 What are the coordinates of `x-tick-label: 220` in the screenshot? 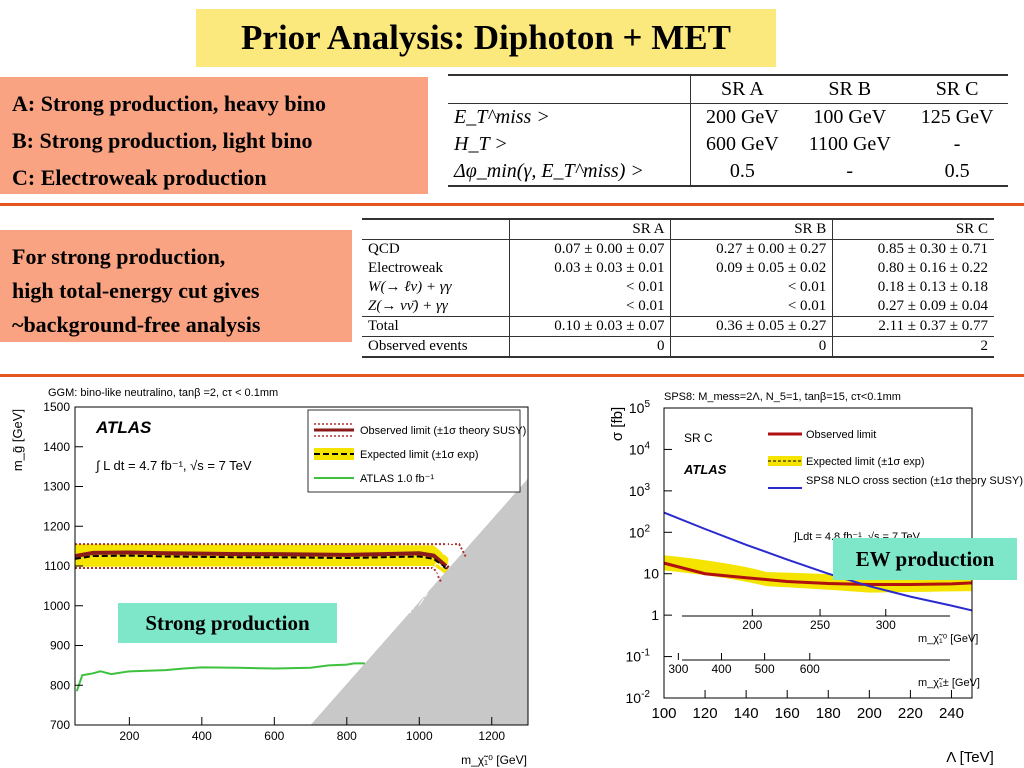 It's located at (910, 713).